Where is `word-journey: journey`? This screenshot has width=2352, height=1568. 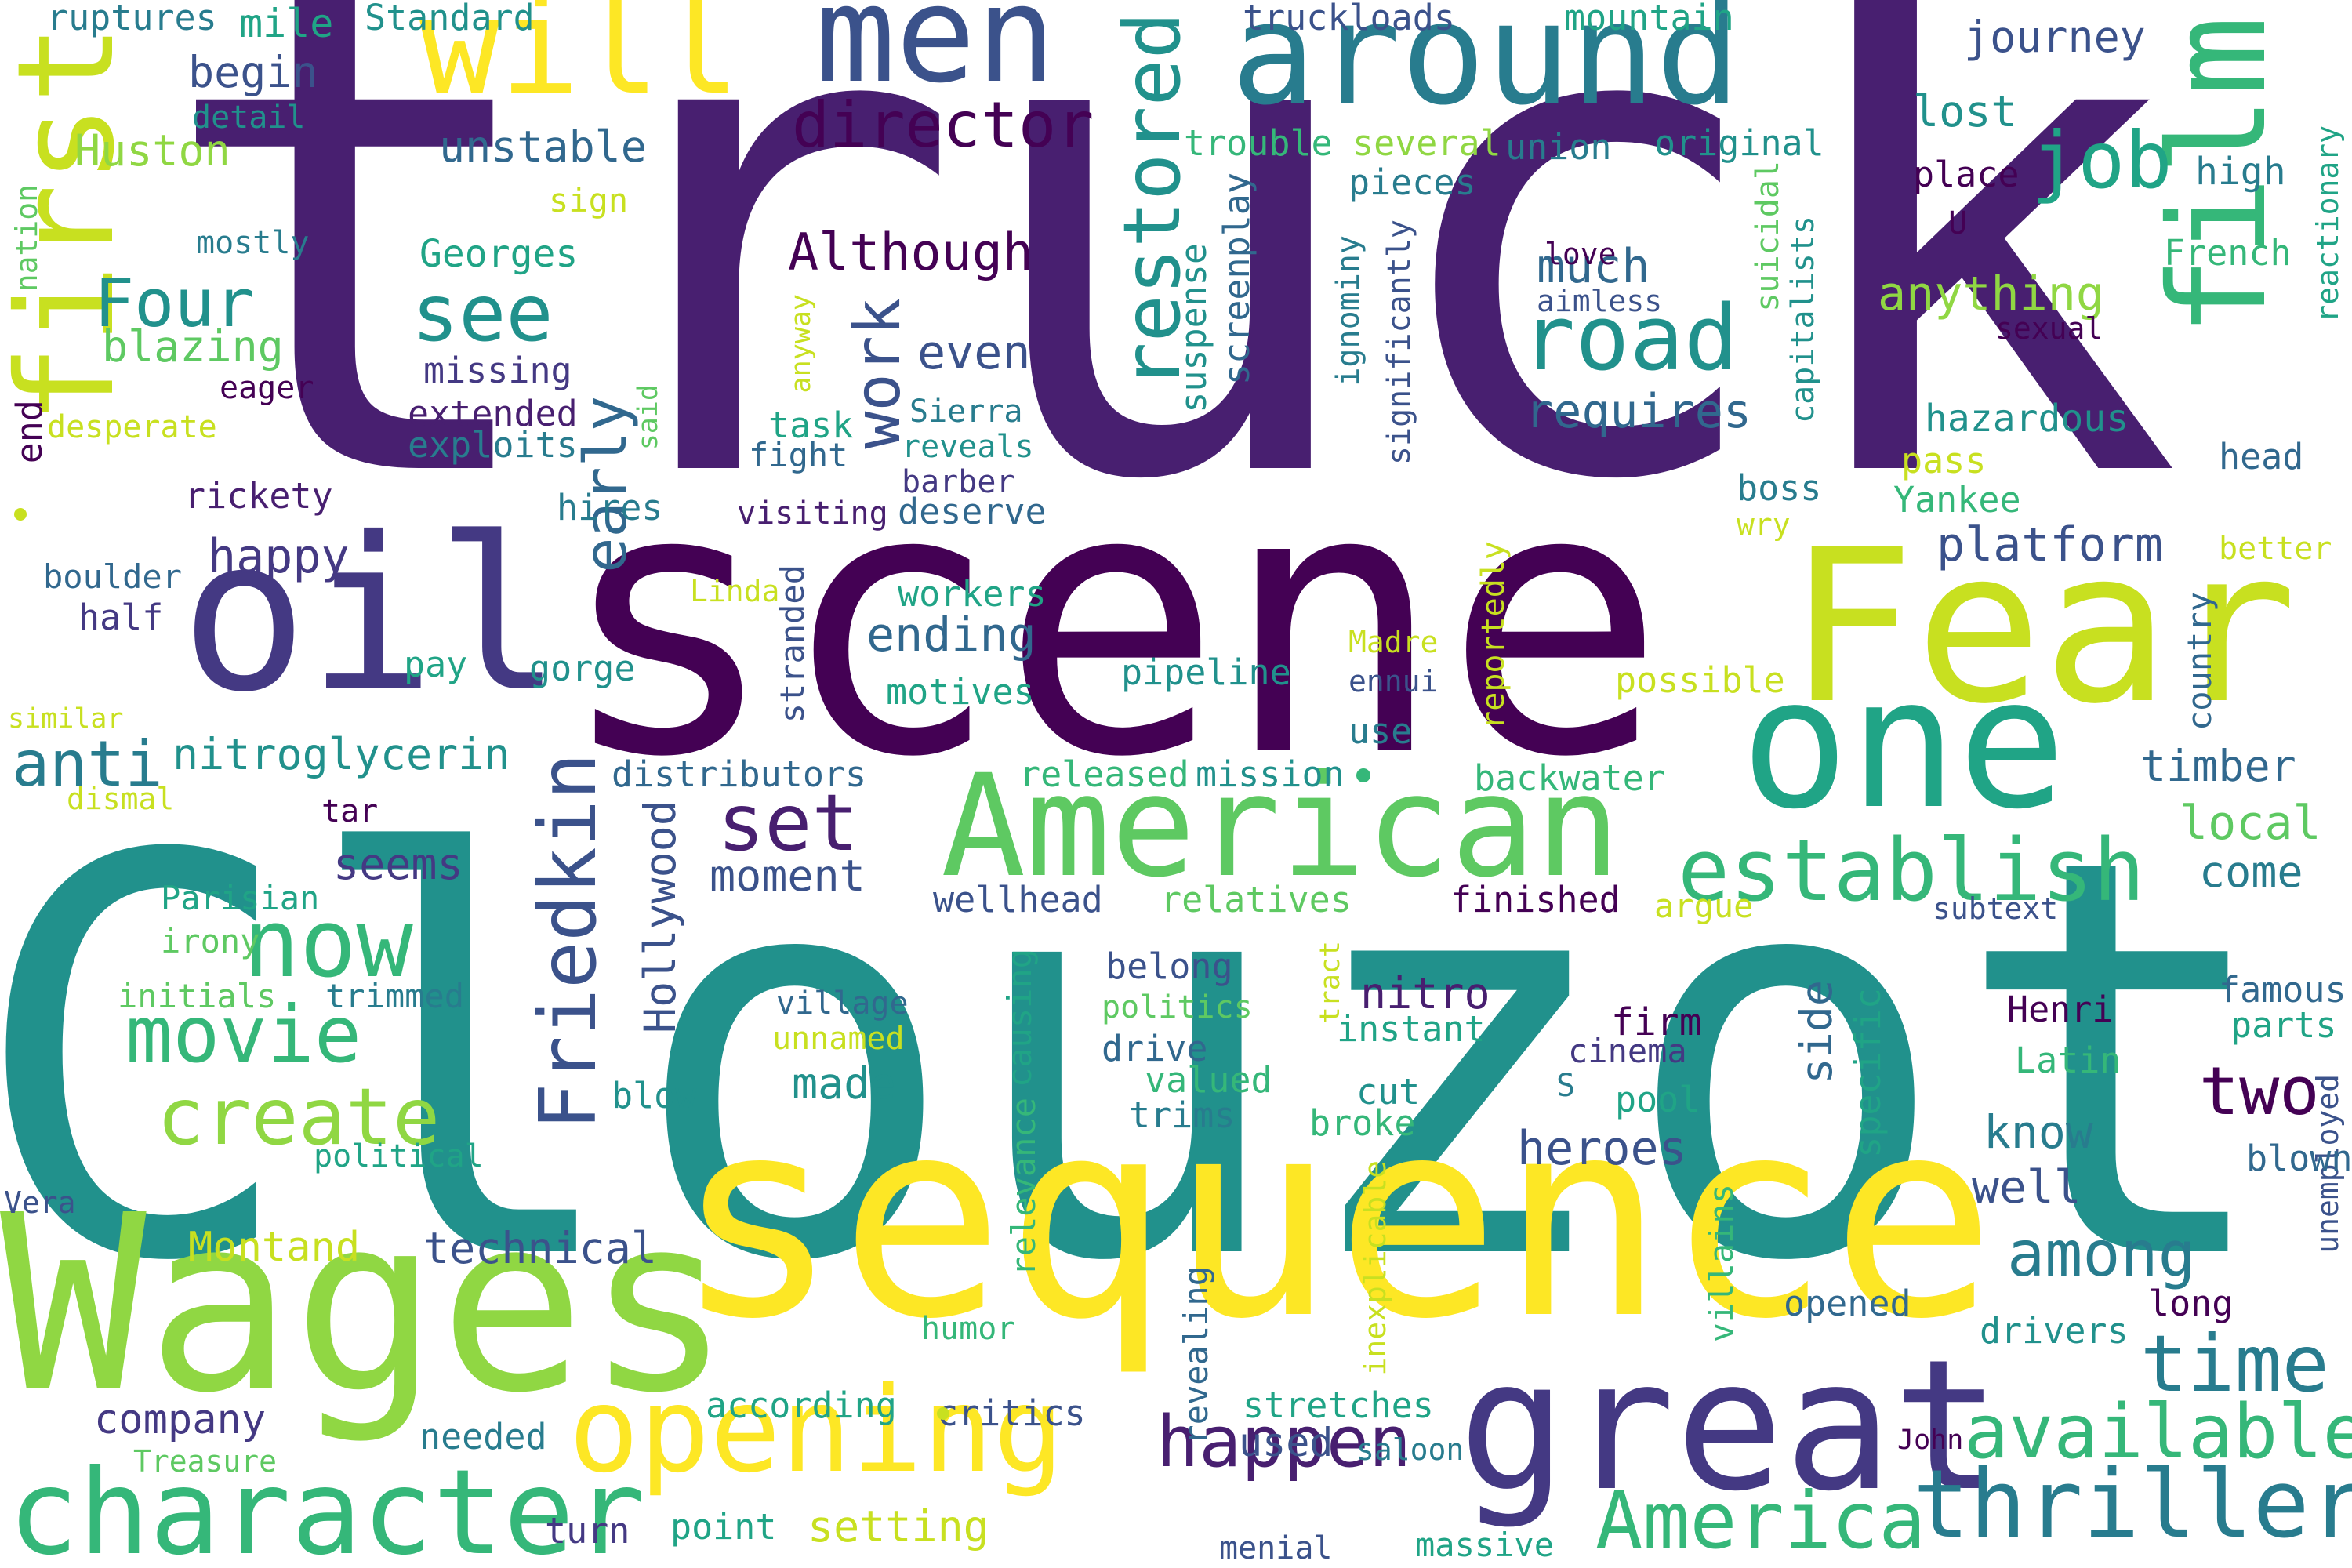
word-journey: journey is located at coordinates (2055, 37).